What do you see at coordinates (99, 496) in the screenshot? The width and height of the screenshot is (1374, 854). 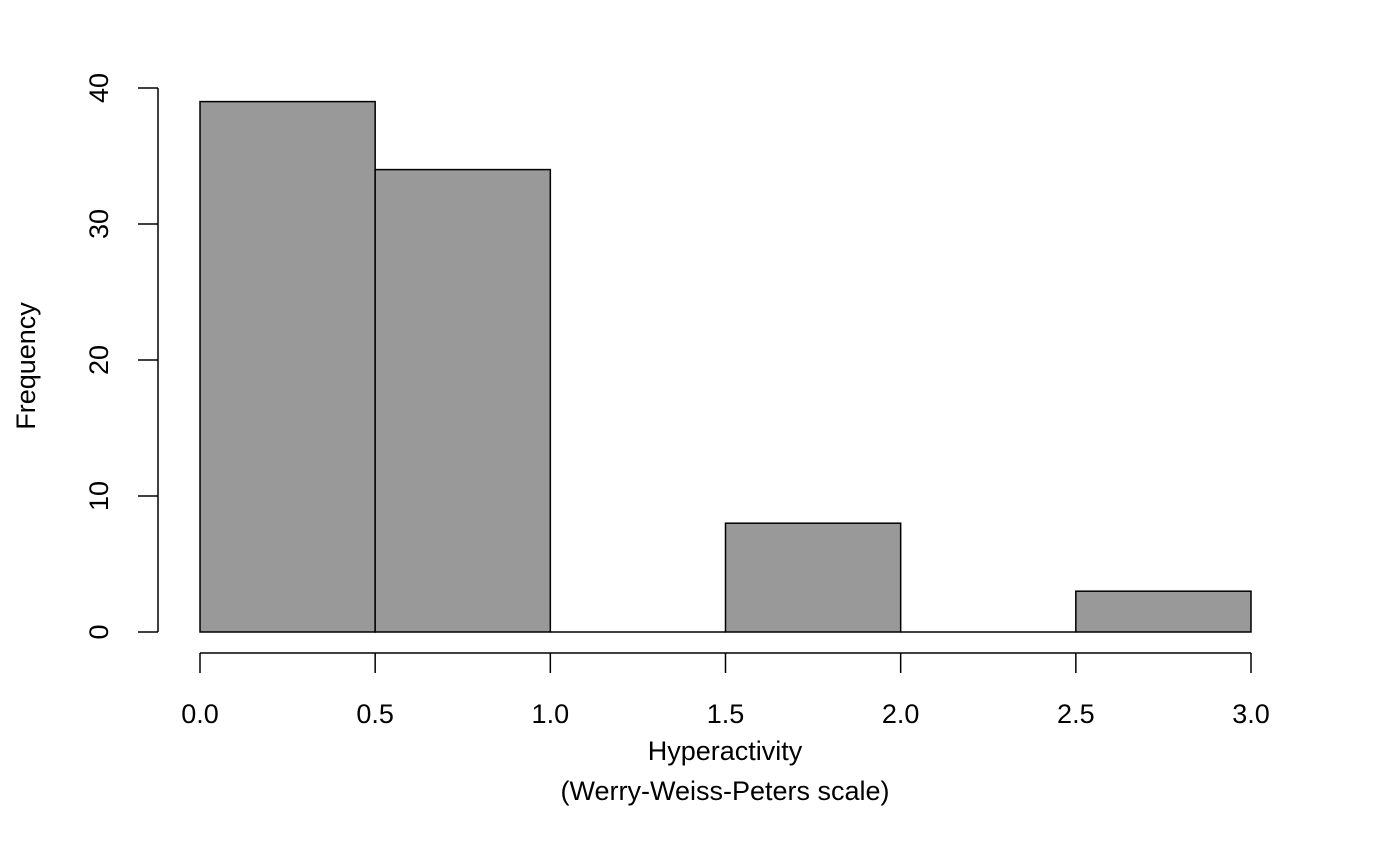 I see `y-tick-label-1: 10` at bounding box center [99, 496].